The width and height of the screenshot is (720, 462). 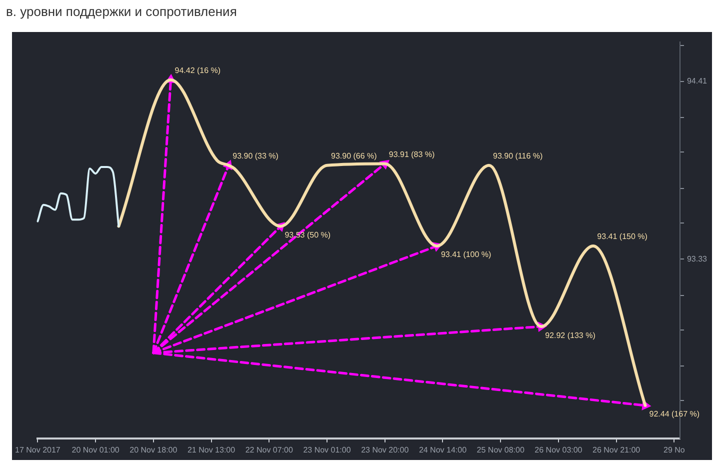 I want to click on y-tick-label: 93.33, so click(x=697, y=259).